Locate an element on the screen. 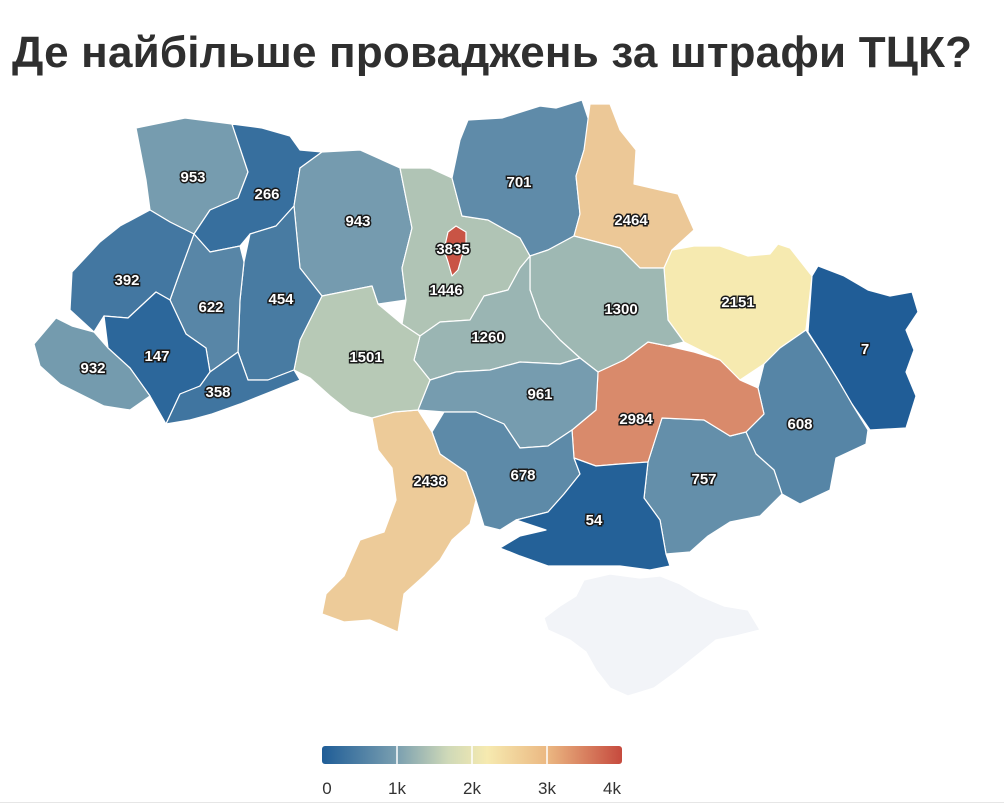 Image resolution: width=1004 pixels, height=806 pixels. label-donetsk: 608 is located at coordinates (799, 424).